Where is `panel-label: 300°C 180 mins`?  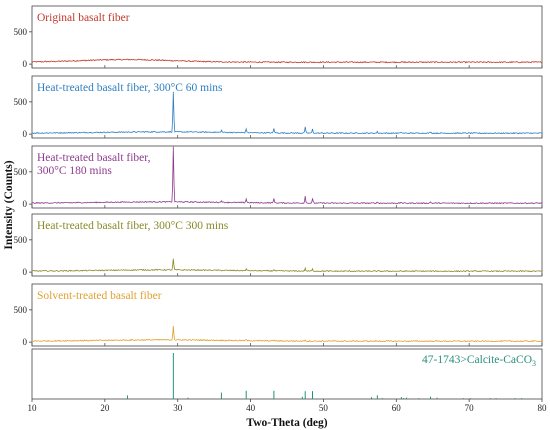 panel-label: 300°C 180 mins is located at coordinates (74, 171).